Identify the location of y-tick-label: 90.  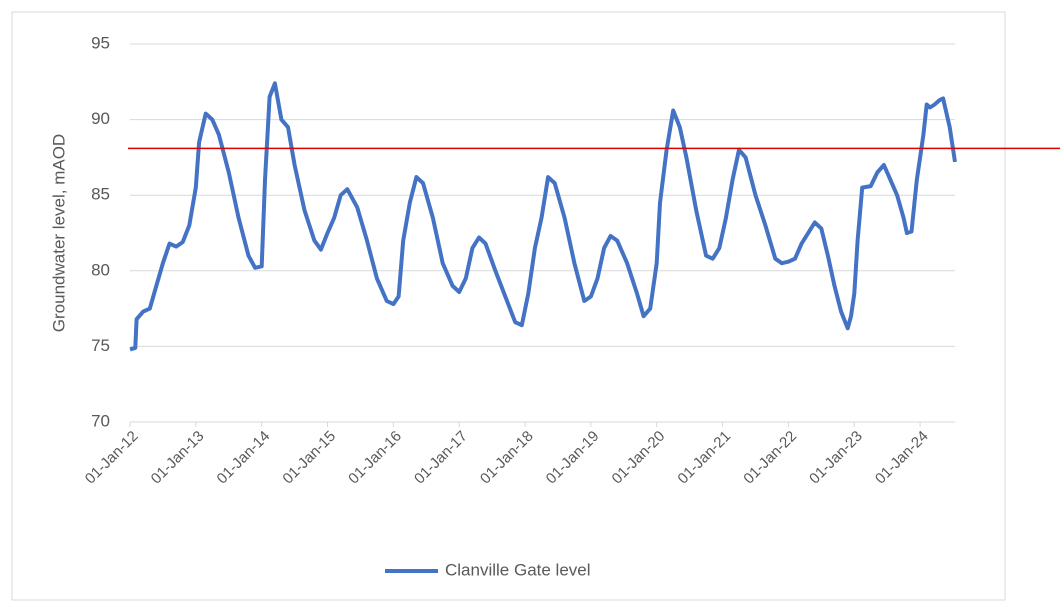
(100, 118).